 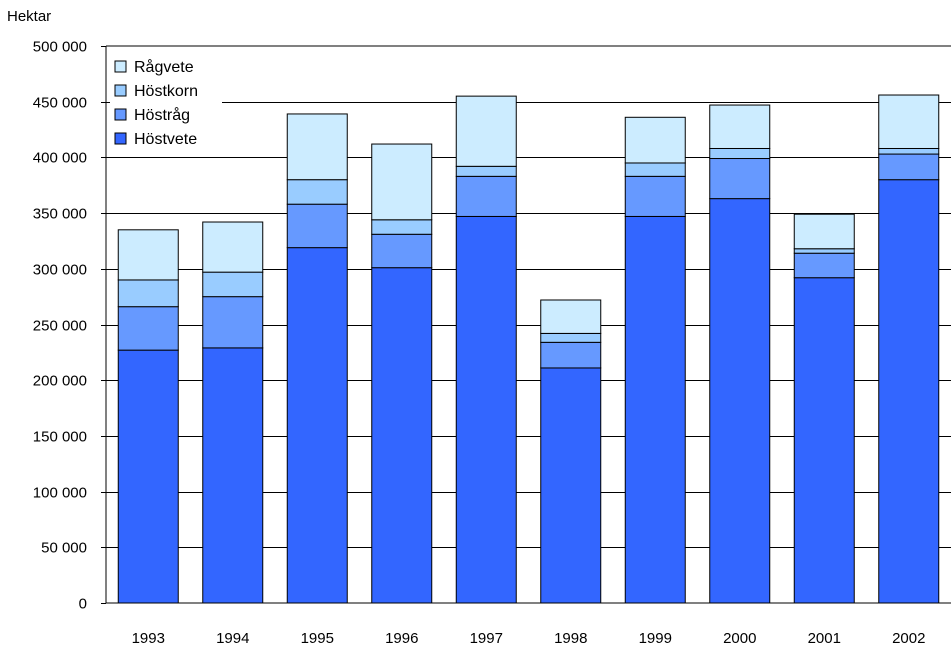 What do you see at coordinates (824, 440) in the screenshot?
I see `bar-segment-höstvete-2001` at bounding box center [824, 440].